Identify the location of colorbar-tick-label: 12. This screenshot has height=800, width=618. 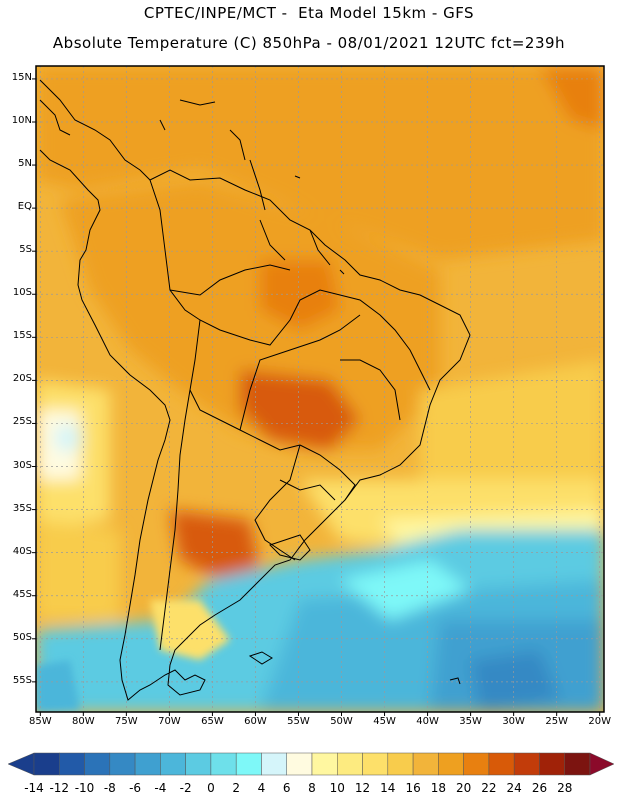
(362, 788).